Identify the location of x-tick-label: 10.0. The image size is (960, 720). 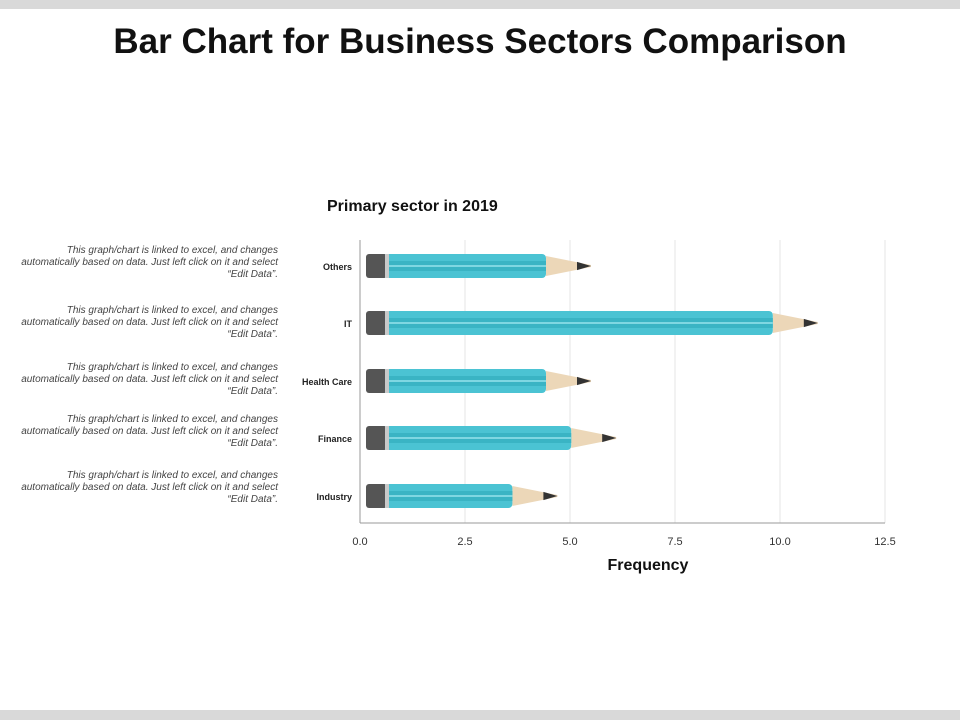
(779, 542).